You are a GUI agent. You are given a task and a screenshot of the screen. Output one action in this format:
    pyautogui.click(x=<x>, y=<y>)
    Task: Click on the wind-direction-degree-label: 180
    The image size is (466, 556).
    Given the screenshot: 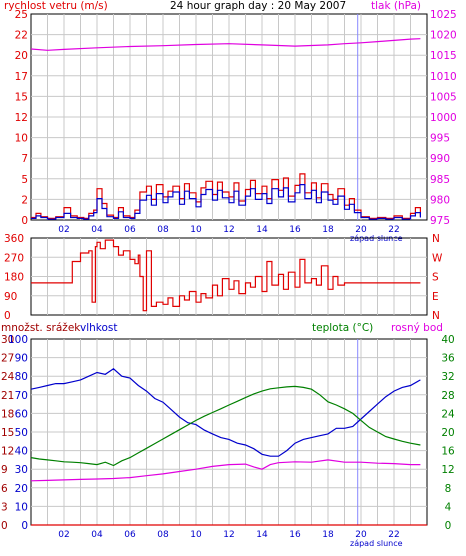 What is the action you would take?
    pyautogui.click(x=14, y=278)
    